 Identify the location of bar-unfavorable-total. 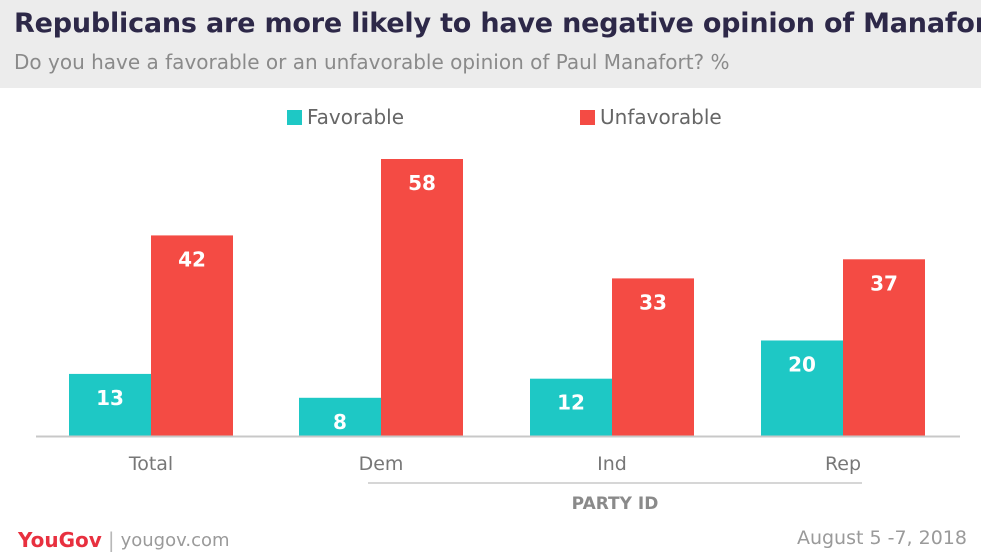
(192, 335).